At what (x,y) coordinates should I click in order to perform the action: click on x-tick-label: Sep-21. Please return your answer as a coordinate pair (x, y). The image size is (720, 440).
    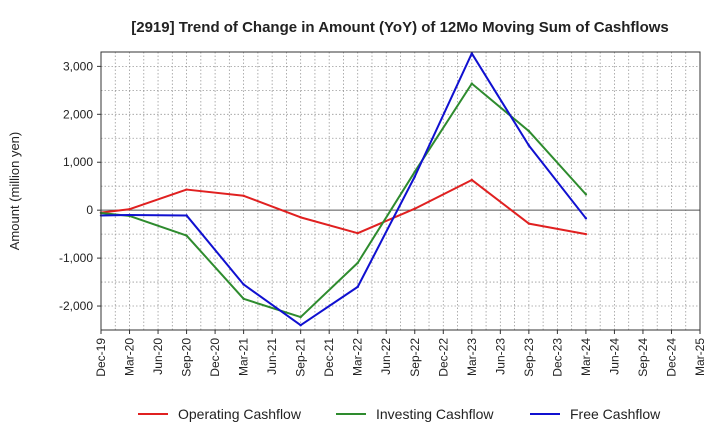
    Looking at the image, I should click on (301, 357).